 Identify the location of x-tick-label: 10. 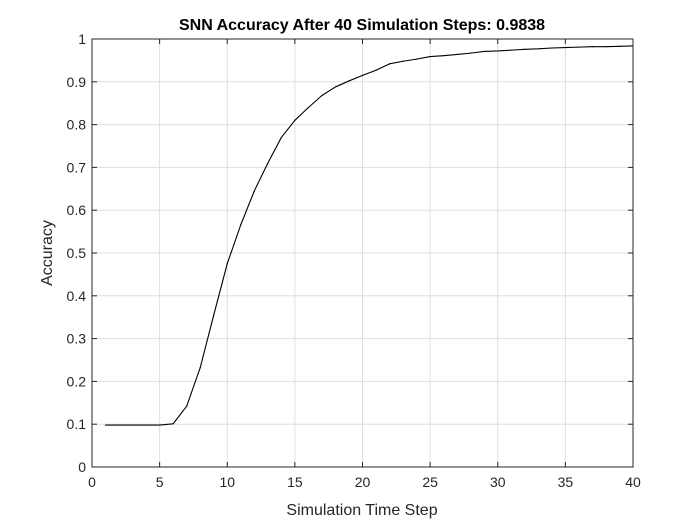
(227, 482).